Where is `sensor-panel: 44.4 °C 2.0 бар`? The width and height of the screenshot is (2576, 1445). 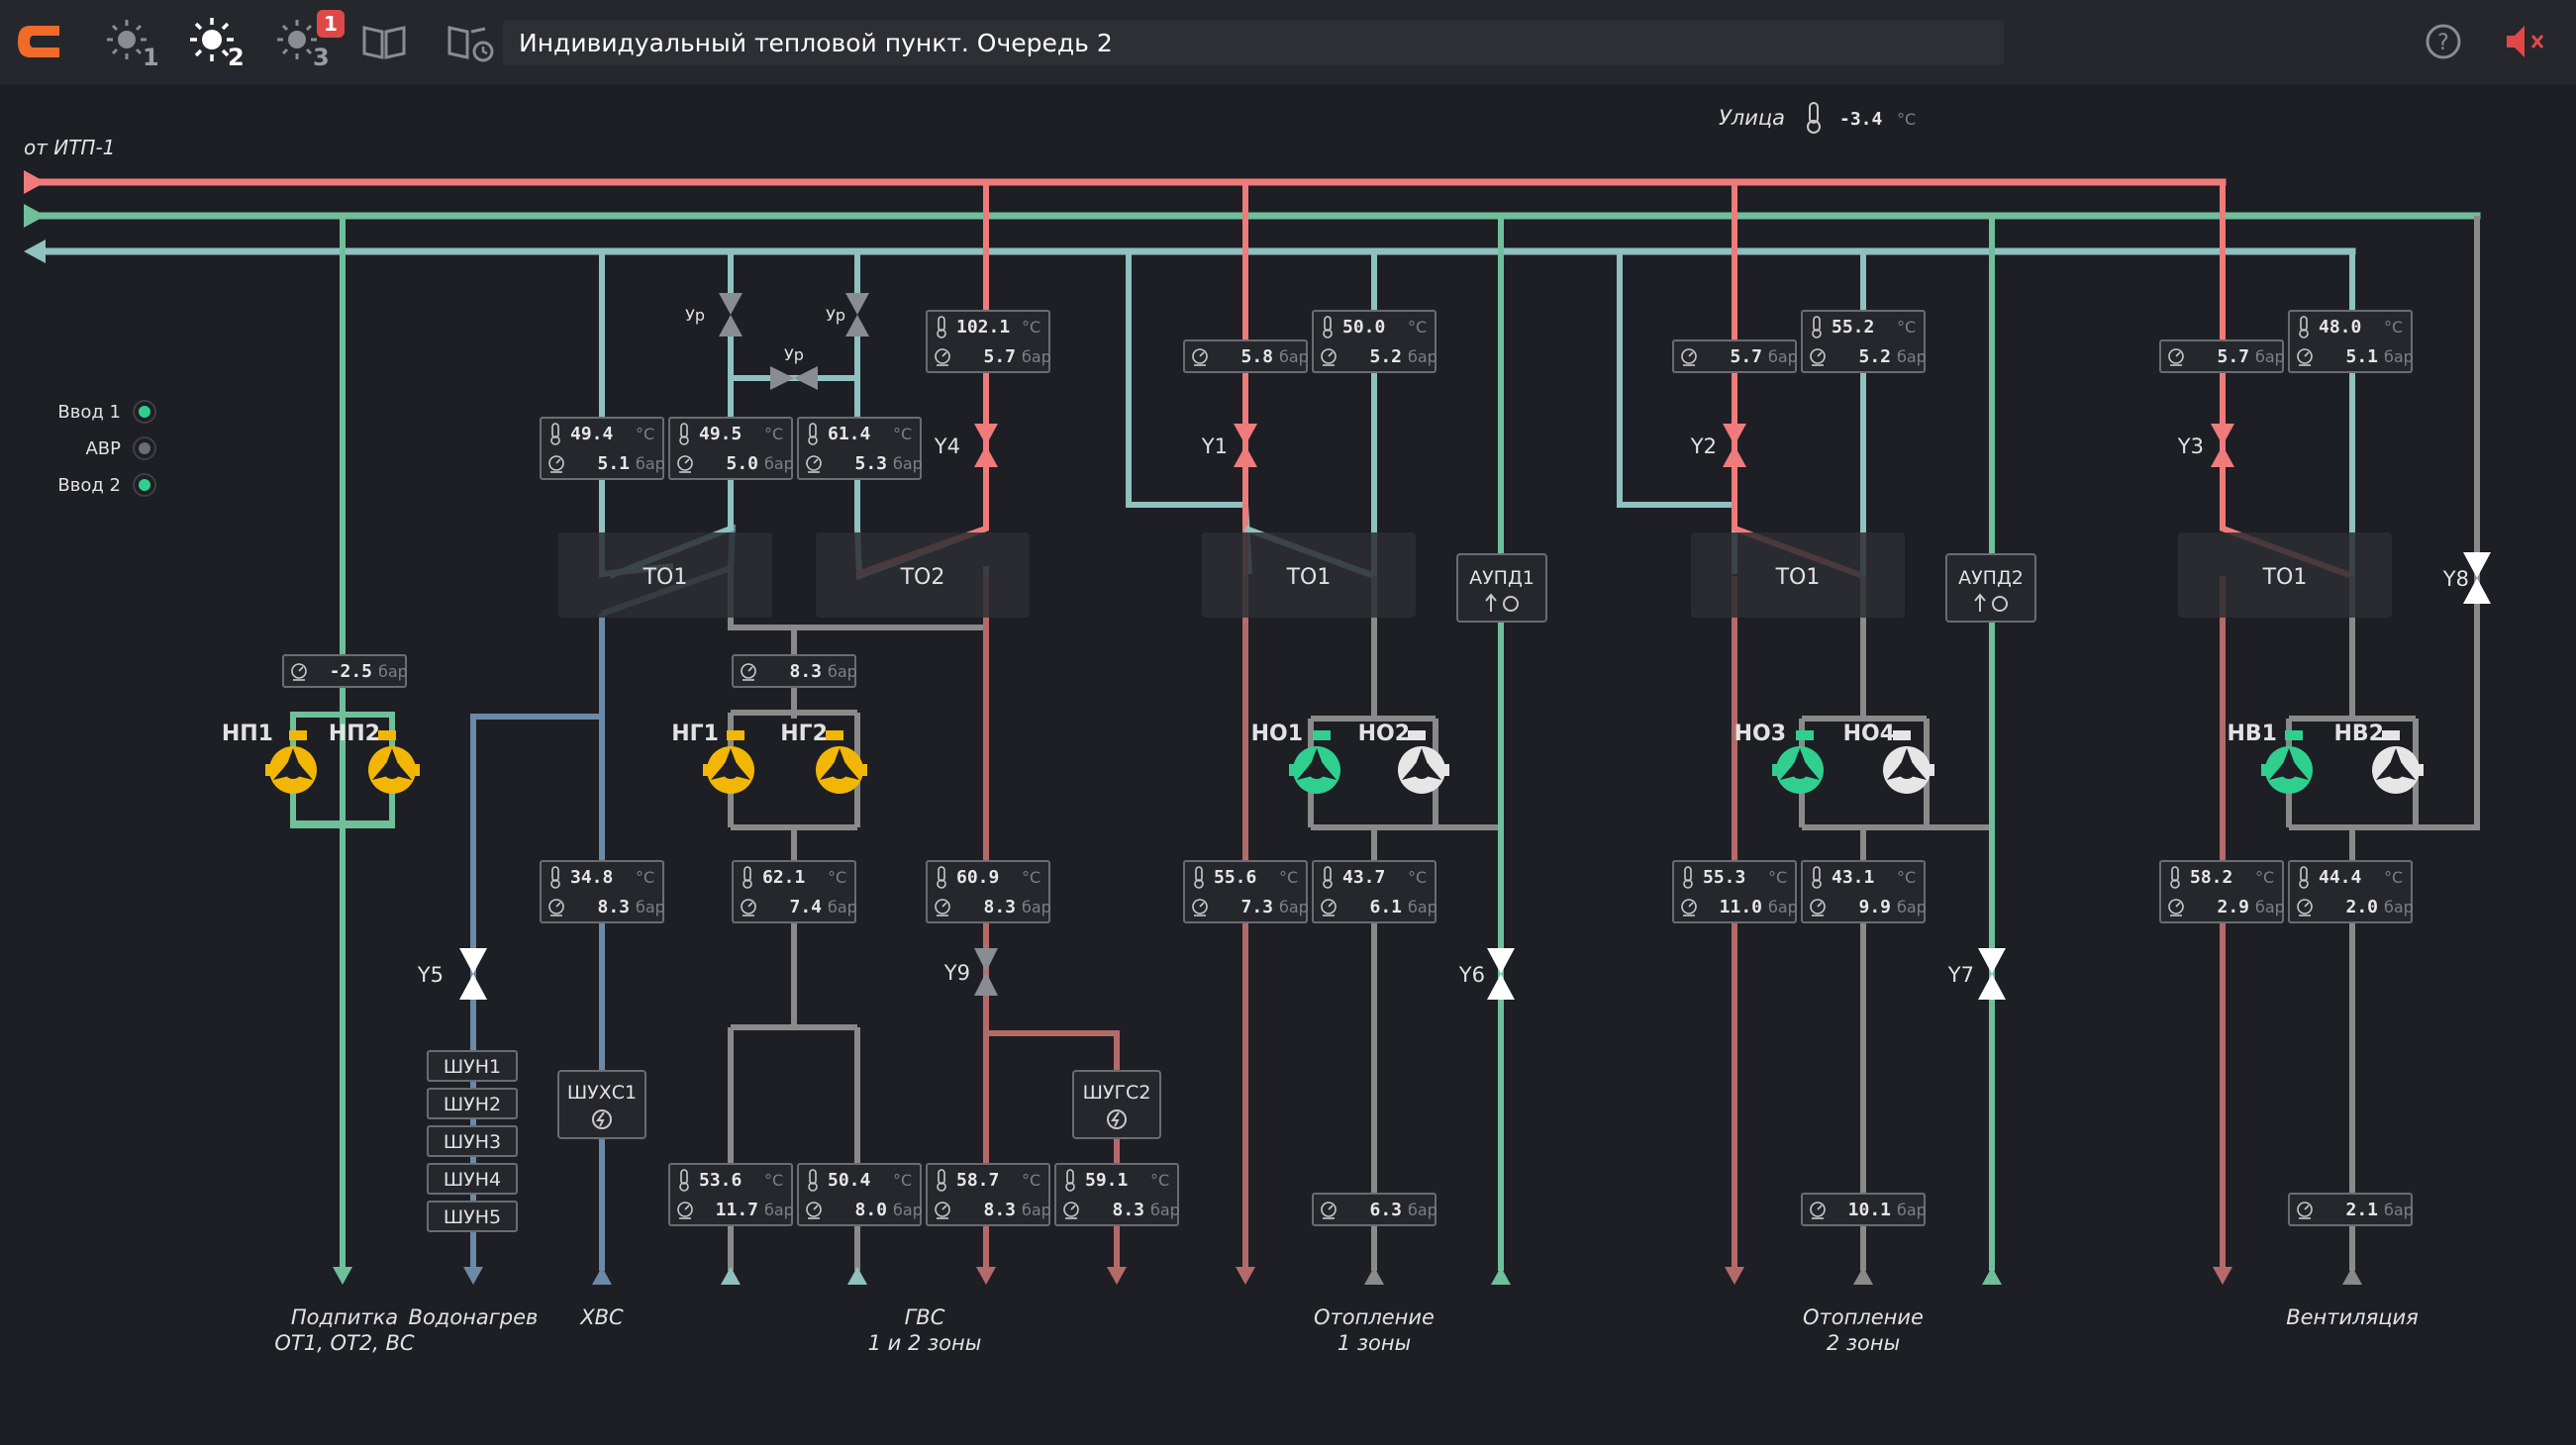
sensor-panel: 44.4 °C 2.0 бар is located at coordinates (2351, 891).